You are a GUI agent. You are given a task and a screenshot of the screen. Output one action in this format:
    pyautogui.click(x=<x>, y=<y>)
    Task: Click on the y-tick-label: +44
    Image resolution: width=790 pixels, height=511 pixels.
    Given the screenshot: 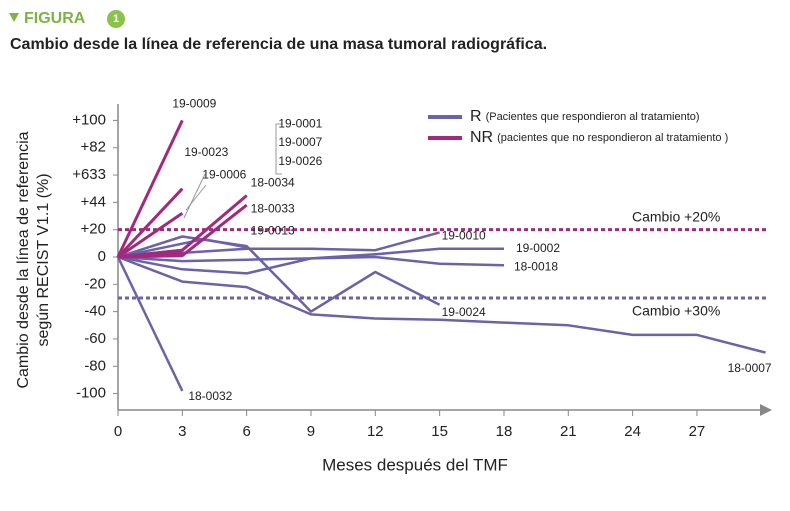 What is the action you would take?
    pyautogui.click(x=93, y=201)
    